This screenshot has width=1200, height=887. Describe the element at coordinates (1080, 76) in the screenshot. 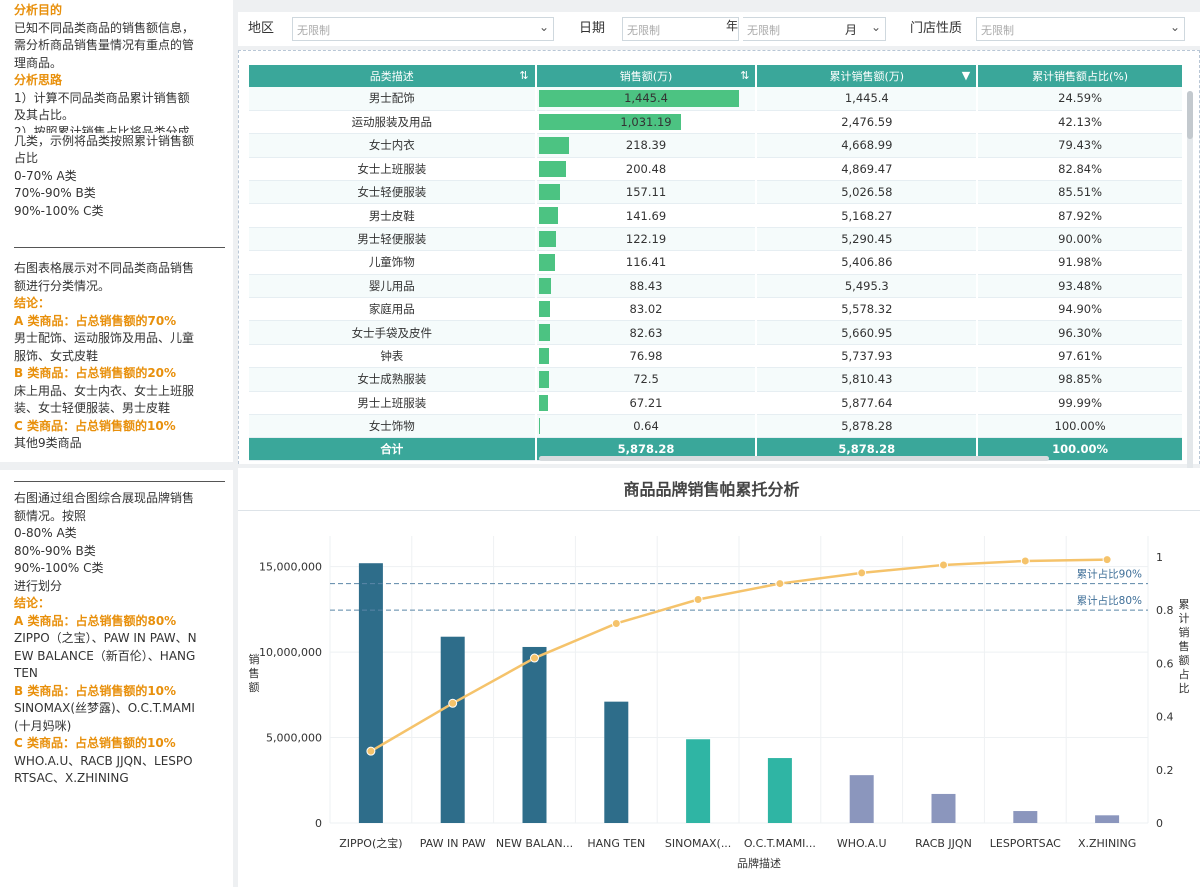

I see `column-header-cumulative-pct: 累计销售额占比(%)` at that location.